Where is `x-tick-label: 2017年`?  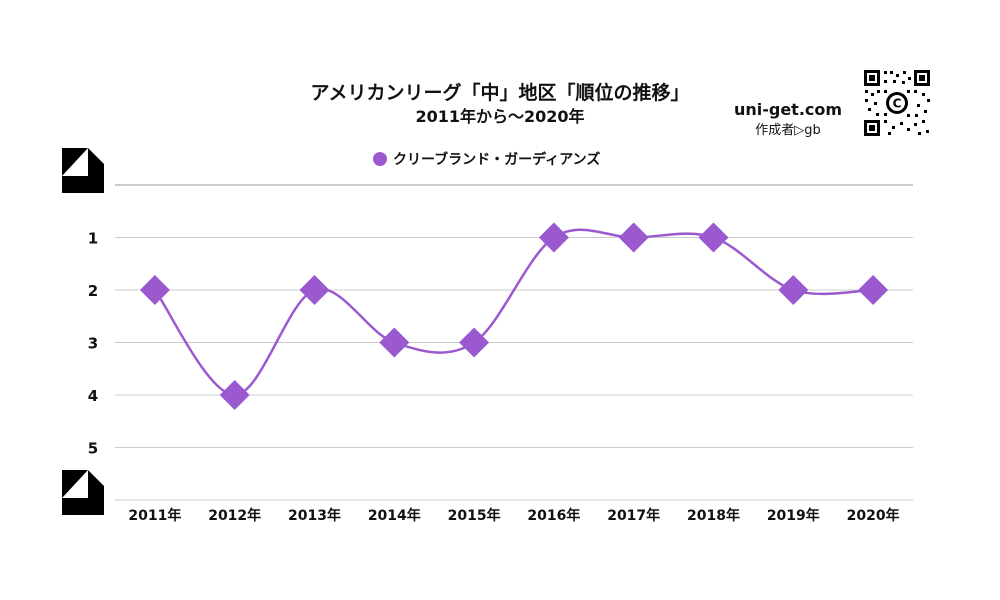 x-tick-label: 2017年 is located at coordinates (633, 515).